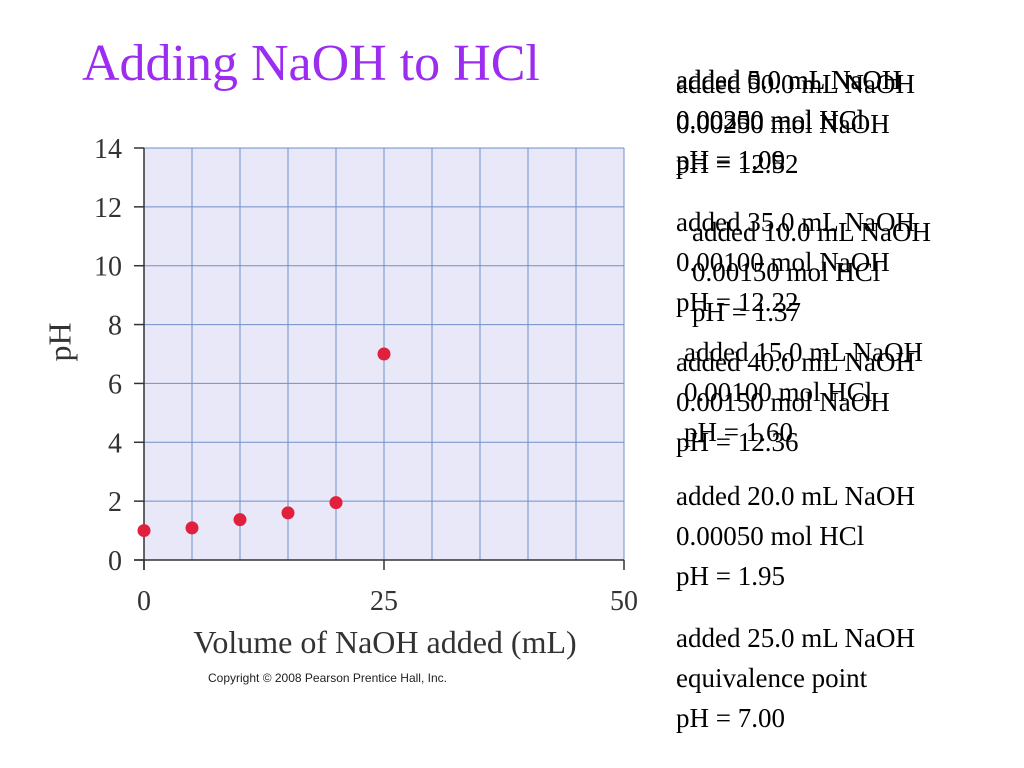 The image size is (1024, 768). I want to click on y-tick-label: 0, so click(115, 561).